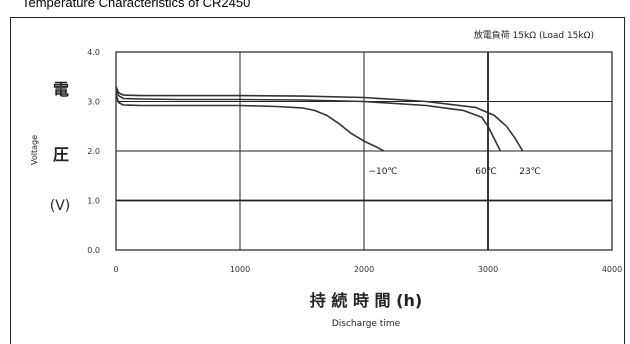 Image resolution: width=630 pixels, height=344 pixels. Describe the element at coordinates (61, 89) in the screenshot. I see `ylabel-jp-1: 電` at that location.